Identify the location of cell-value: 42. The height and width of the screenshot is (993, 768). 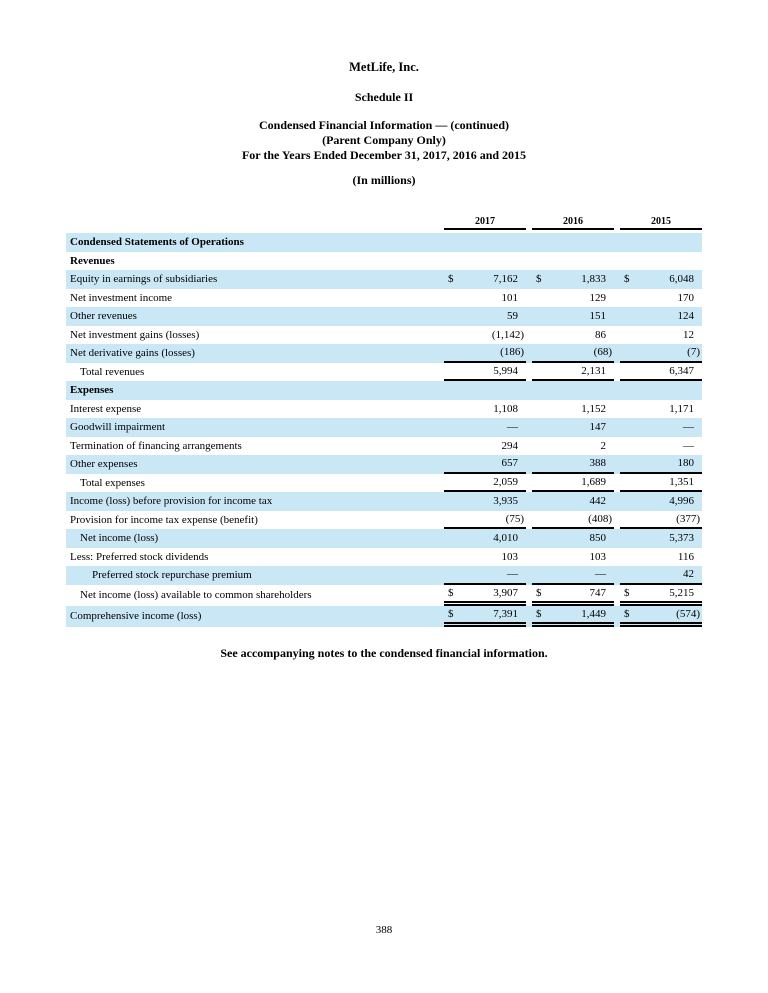
(688, 574).